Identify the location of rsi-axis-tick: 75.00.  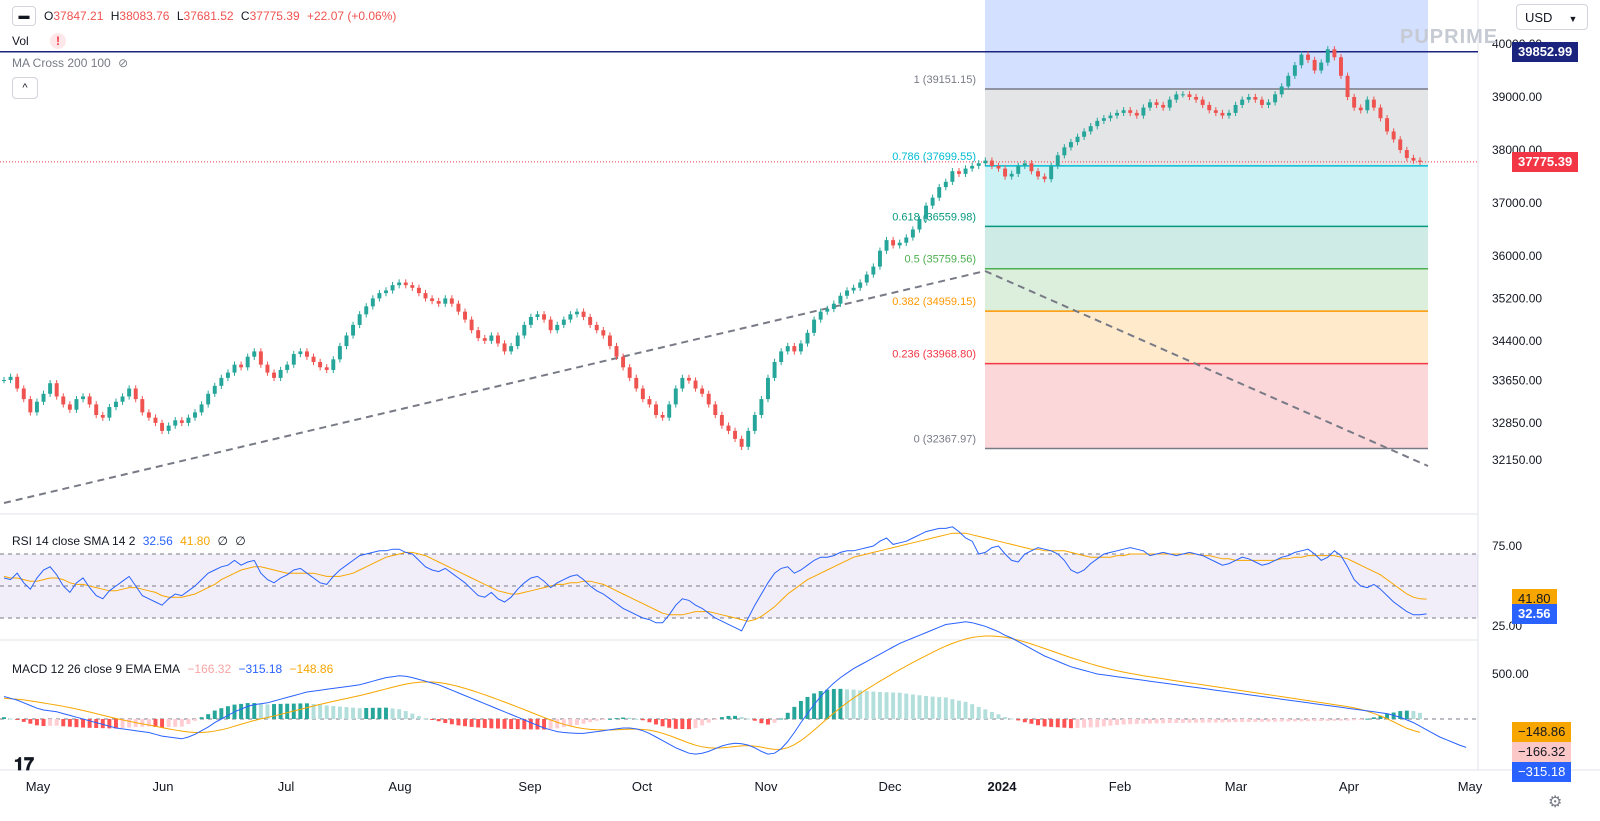
(1507, 546).